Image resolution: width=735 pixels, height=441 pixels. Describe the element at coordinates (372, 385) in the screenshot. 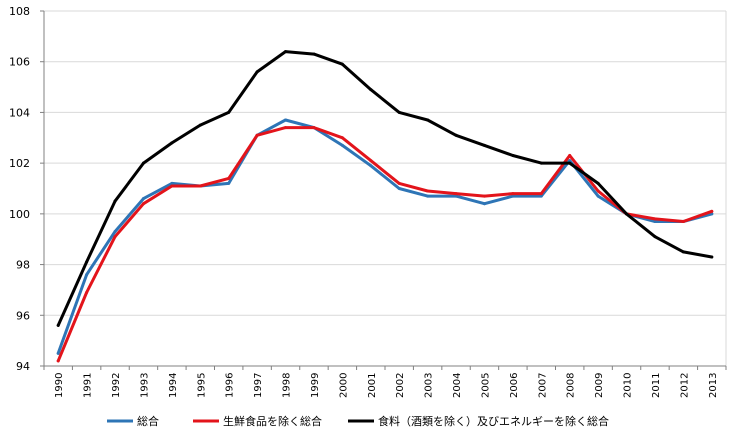

I see `x-tick-label: 2001` at that location.